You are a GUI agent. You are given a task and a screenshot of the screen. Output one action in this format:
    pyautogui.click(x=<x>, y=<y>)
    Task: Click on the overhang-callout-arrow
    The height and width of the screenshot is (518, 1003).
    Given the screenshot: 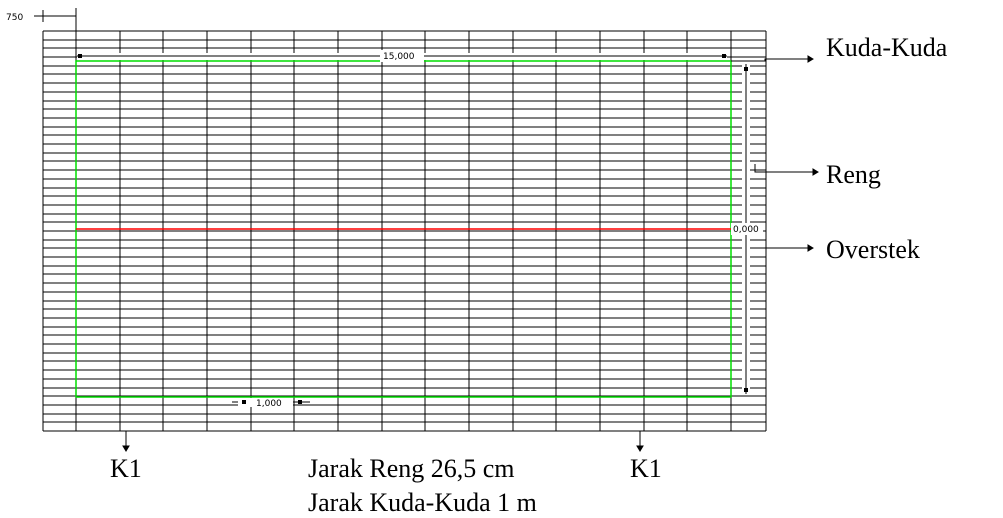 What is the action you would take?
    pyautogui.click(x=786, y=248)
    